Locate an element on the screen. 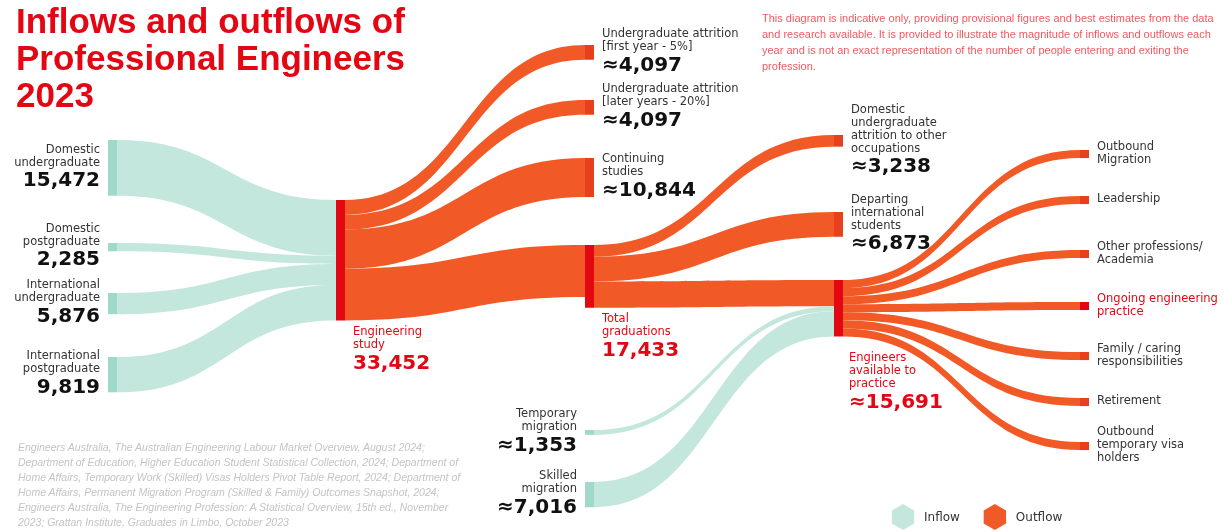 The height and width of the screenshot is (532, 1226). category-label: Departing international students is located at coordinates (888, 211).